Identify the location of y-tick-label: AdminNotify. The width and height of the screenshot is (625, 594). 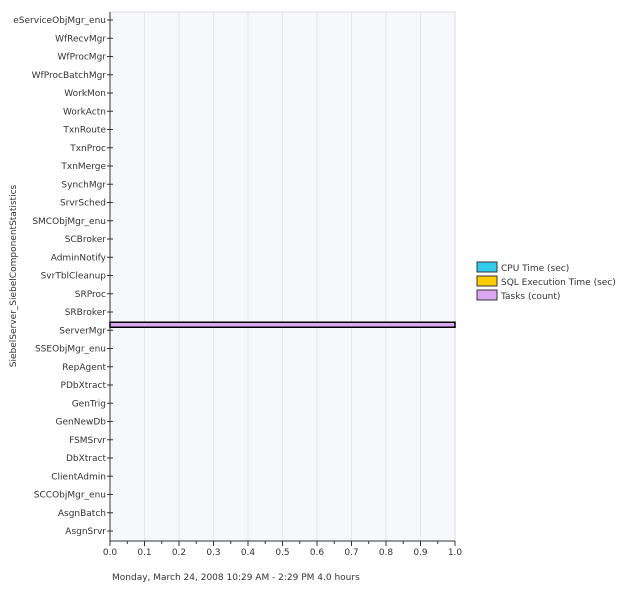
(79, 258).